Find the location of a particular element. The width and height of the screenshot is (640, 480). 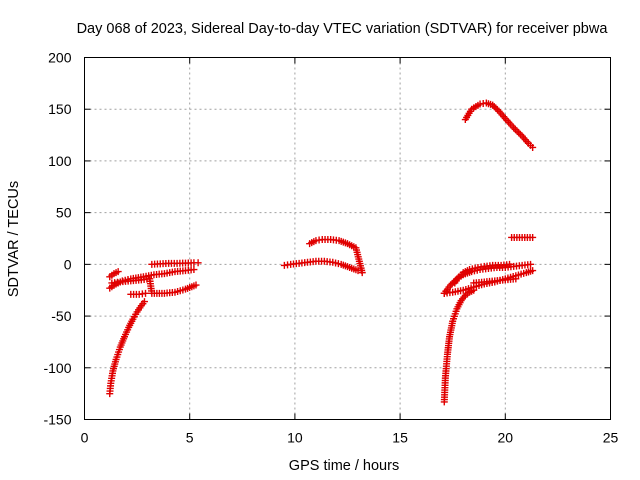

x-axis-label: GPS time / hours is located at coordinates (344, 466).